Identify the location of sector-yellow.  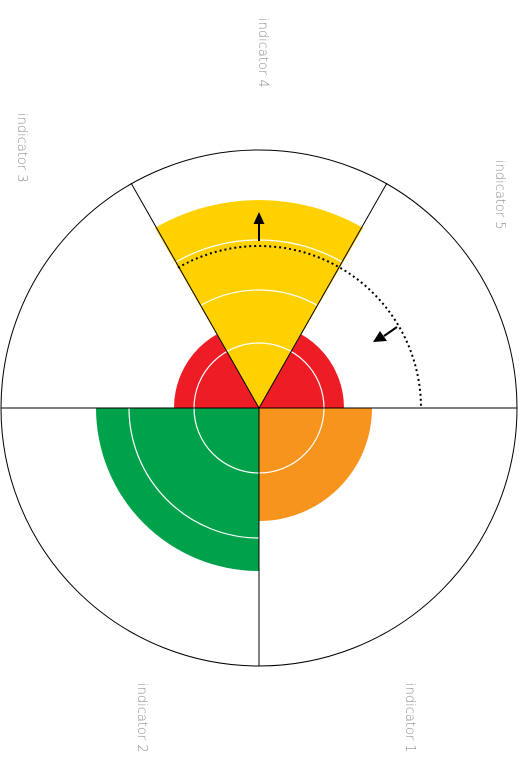
(259, 304).